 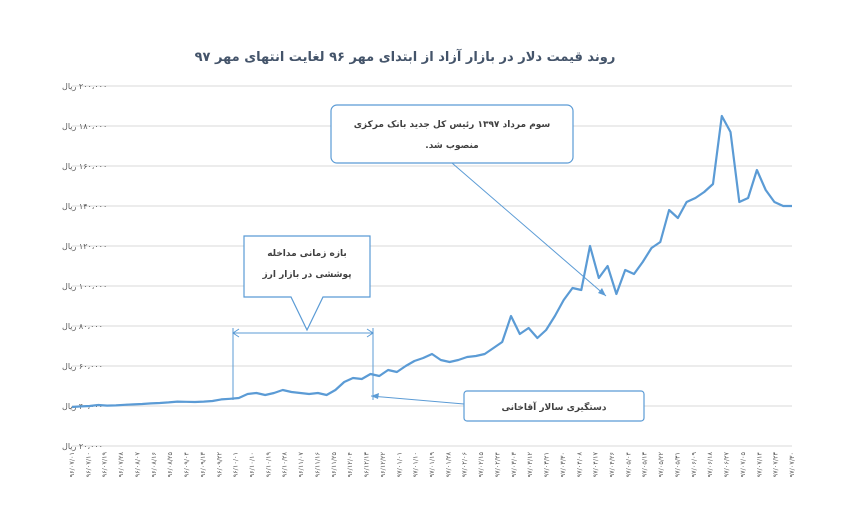 What do you see at coordinates (417, 400) in the screenshot?
I see `arrest-connector` at bounding box center [417, 400].